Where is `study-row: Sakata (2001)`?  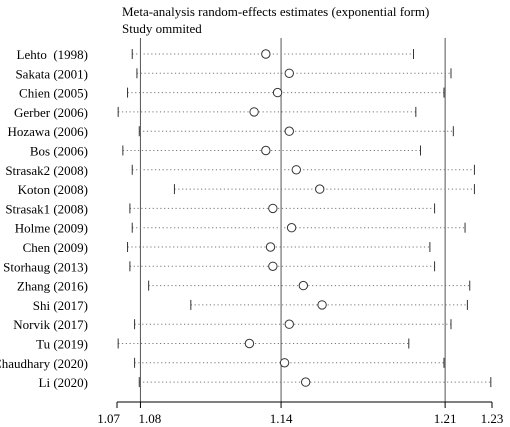 study-row: Sakata (2001) is located at coordinates (233, 73).